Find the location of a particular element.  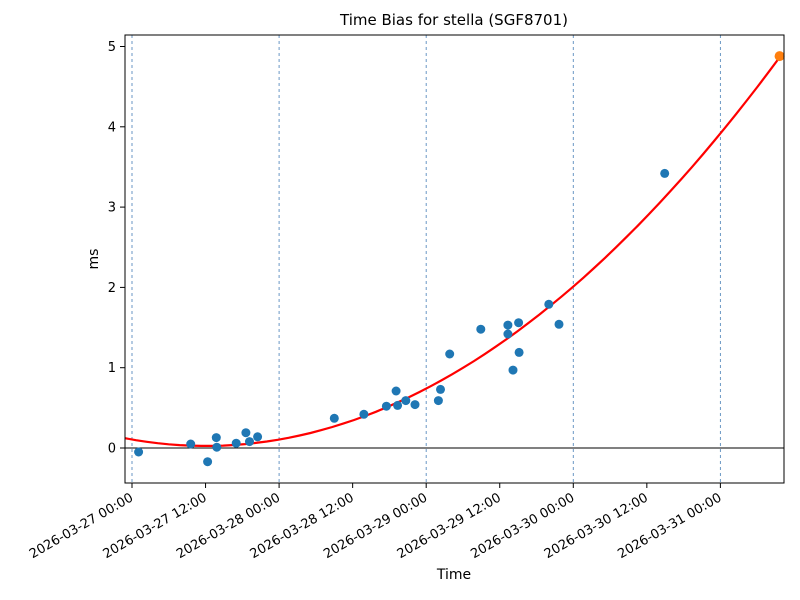

y-tick-label: 5 is located at coordinates (112, 47).